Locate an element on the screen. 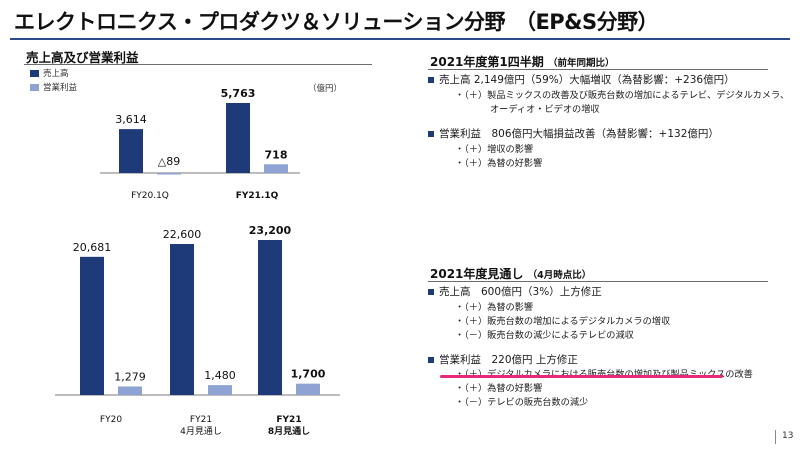 The height and width of the screenshot is (450, 800). chart-section-title: 売上高及び営業利益 is located at coordinates (82, 57).